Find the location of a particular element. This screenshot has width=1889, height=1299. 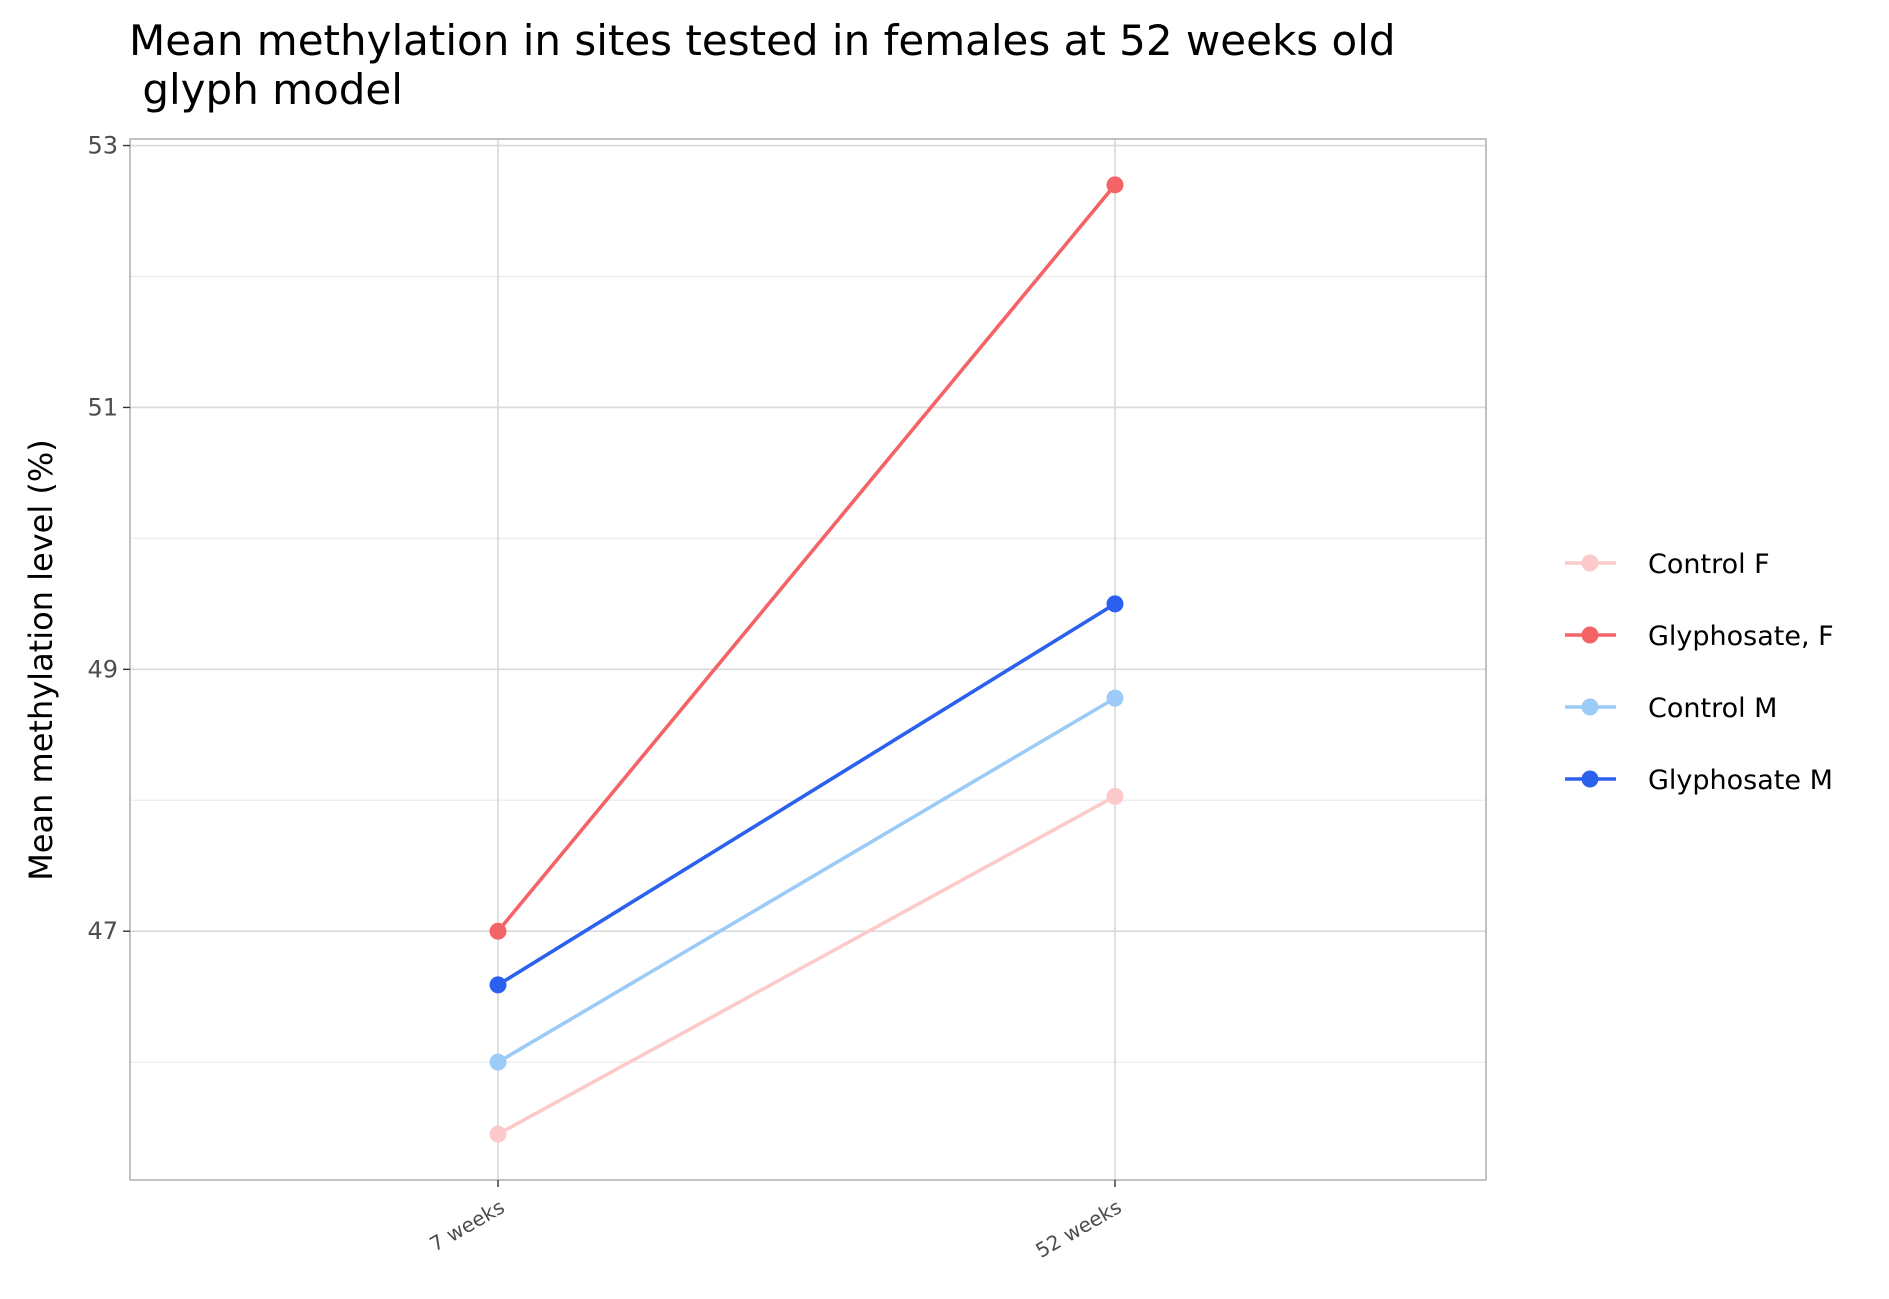

y-tick-label: 51 is located at coordinates (102, 407).